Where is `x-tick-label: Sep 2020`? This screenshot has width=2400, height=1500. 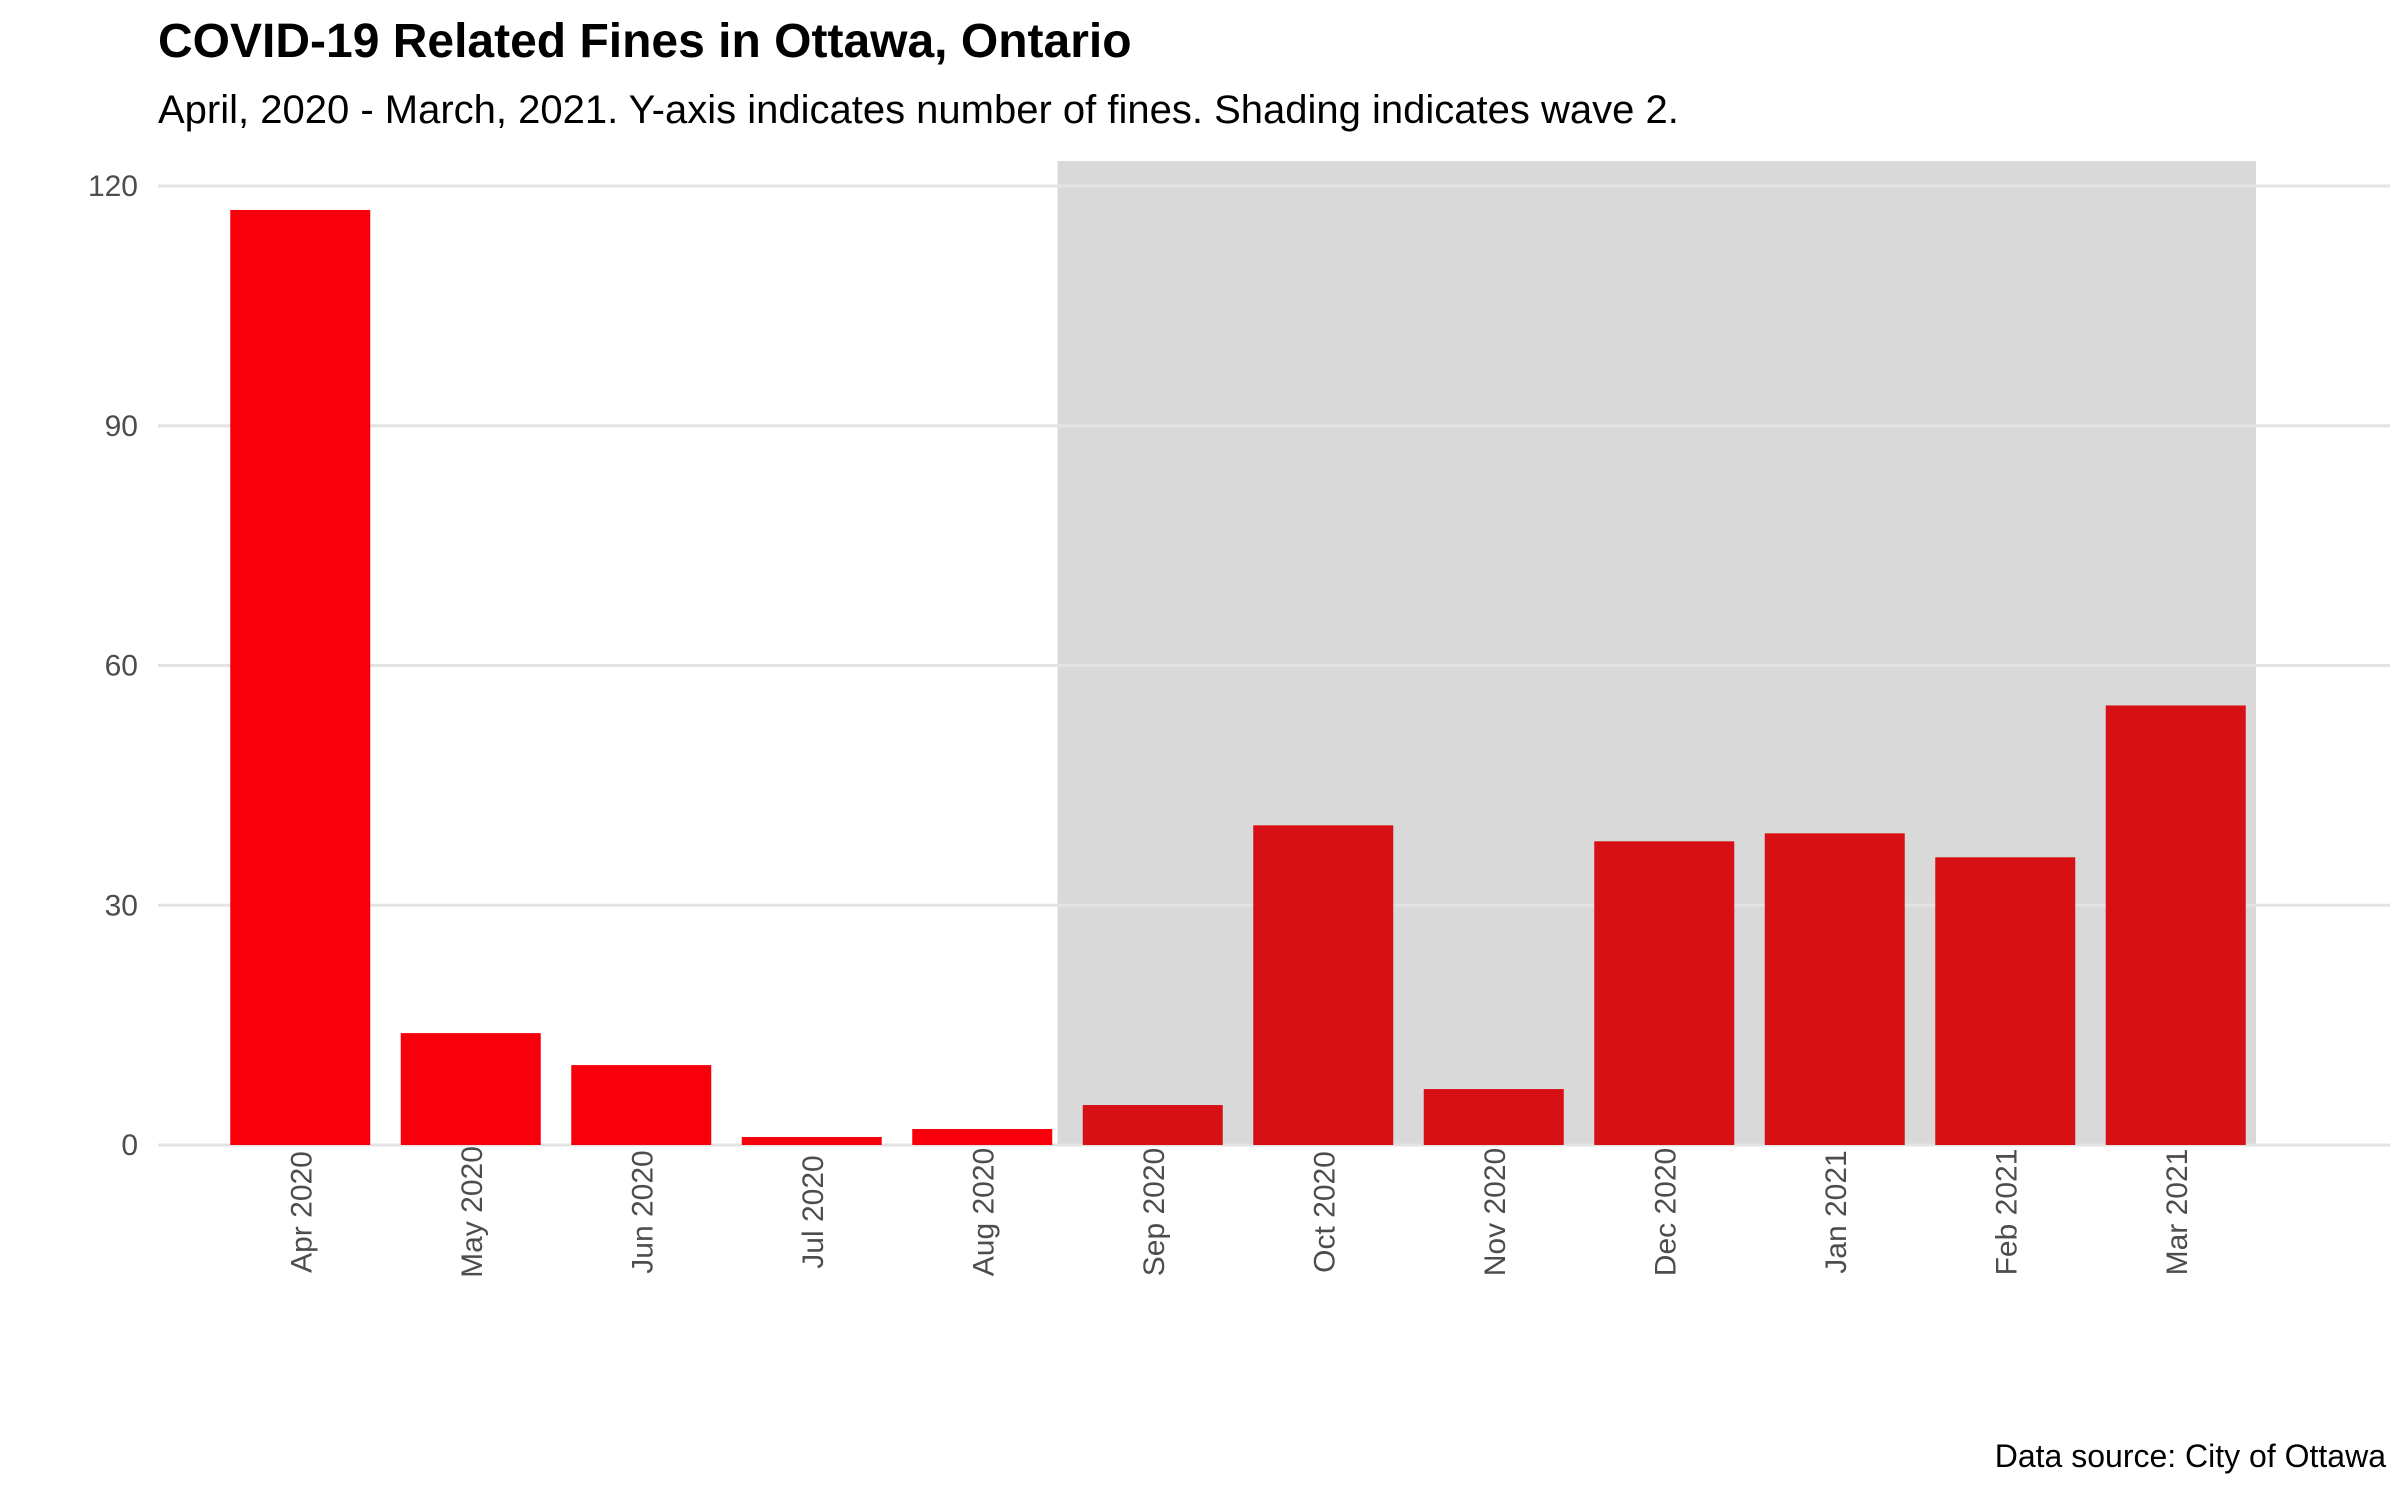 x-tick-label: Sep 2020 is located at coordinates (1154, 1212).